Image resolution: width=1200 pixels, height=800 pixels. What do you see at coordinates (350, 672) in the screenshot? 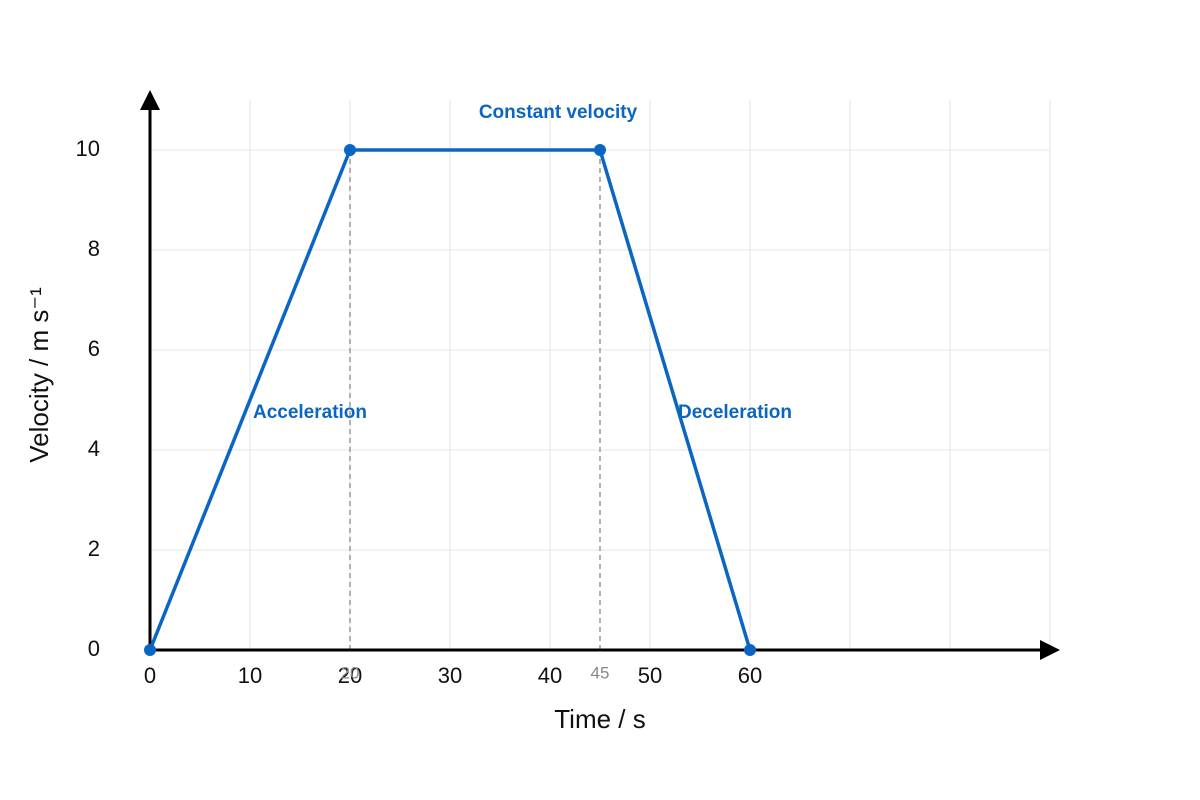
I see `reference-label: 20` at bounding box center [350, 672].